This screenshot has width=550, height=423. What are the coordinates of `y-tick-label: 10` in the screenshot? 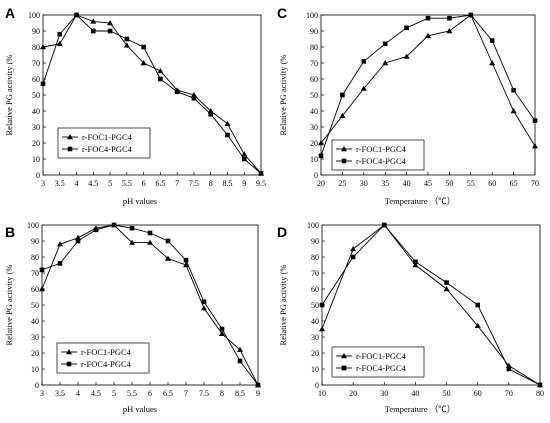 It's located at (35, 369).